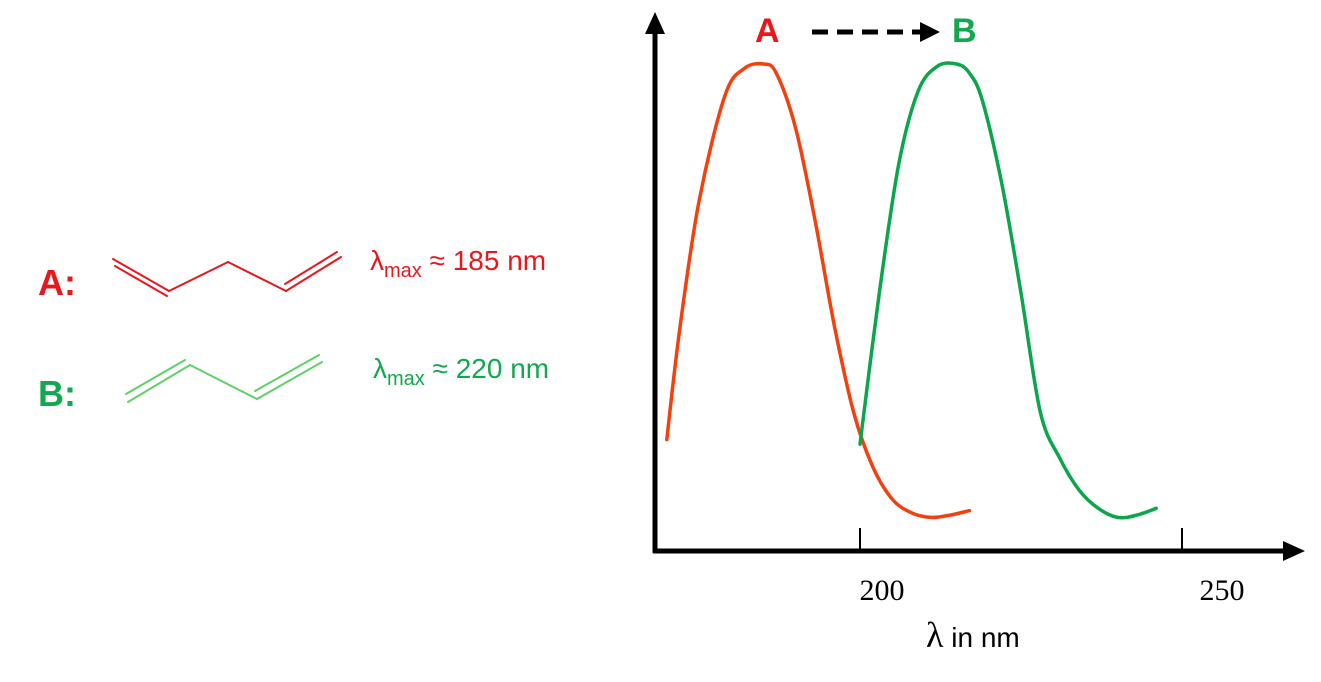 This screenshot has width=1321, height=682. Describe the element at coordinates (767, 31) in the screenshot. I see `annotation-label-a: A` at that location.